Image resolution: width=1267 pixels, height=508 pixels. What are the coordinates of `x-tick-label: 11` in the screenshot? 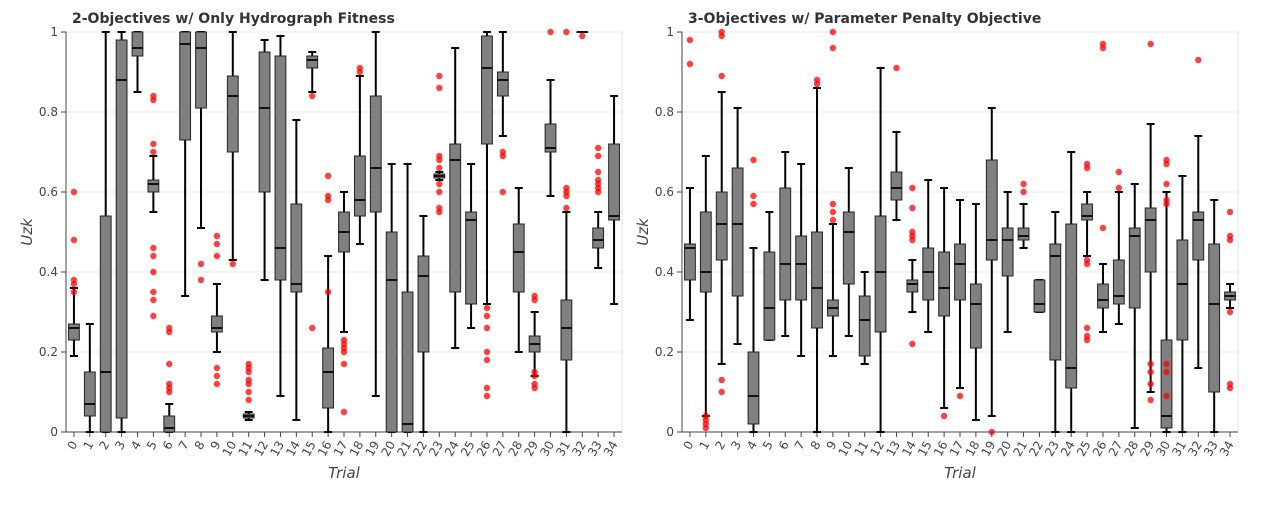 It's located at (862, 449).